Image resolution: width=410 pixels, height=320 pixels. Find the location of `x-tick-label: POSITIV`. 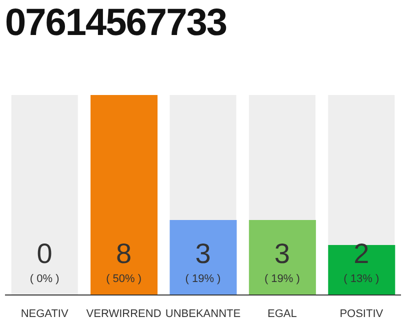

x-tick-label: POSITIV is located at coordinates (362, 314).